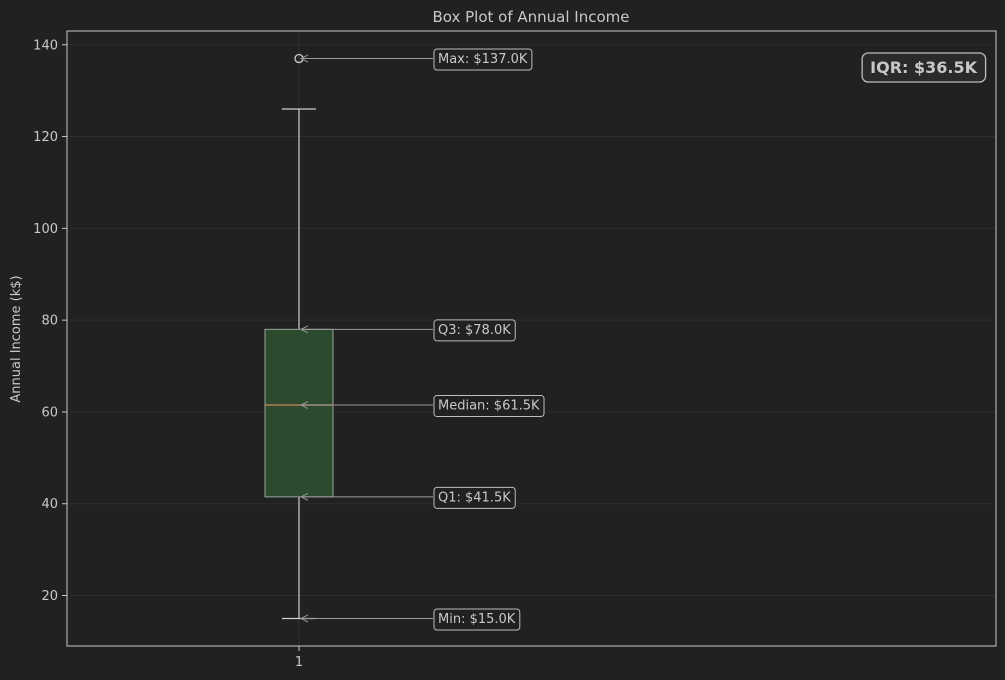  I want to click on chart-title: Box Plot of Annual Income, so click(530, 17).